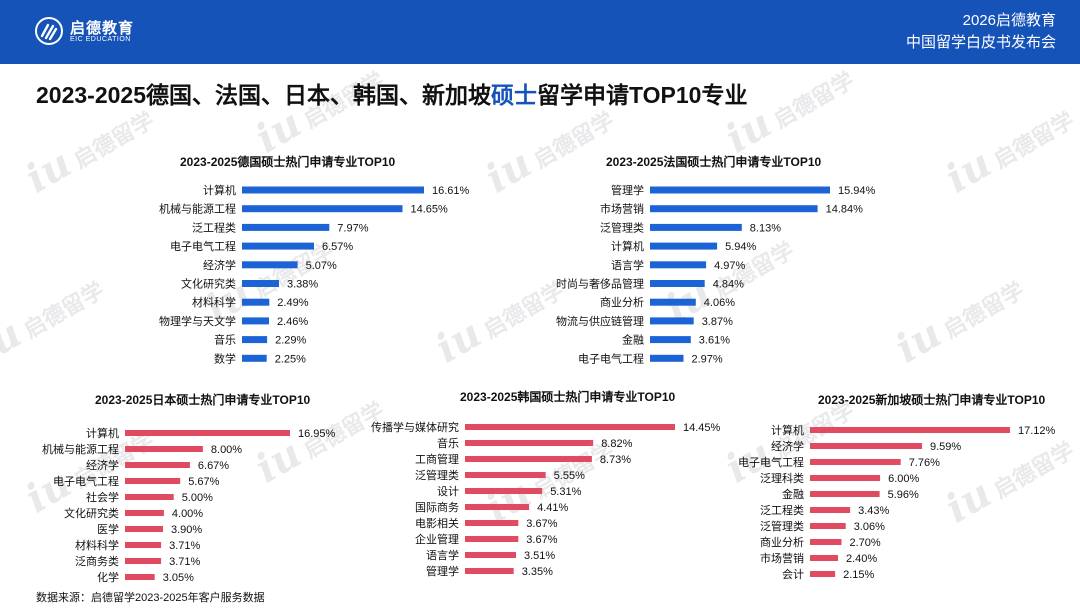 Image resolution: width=1080 pixels, height=608 pixels. I want to click on value-label: 3.35%, so click(537, 572).